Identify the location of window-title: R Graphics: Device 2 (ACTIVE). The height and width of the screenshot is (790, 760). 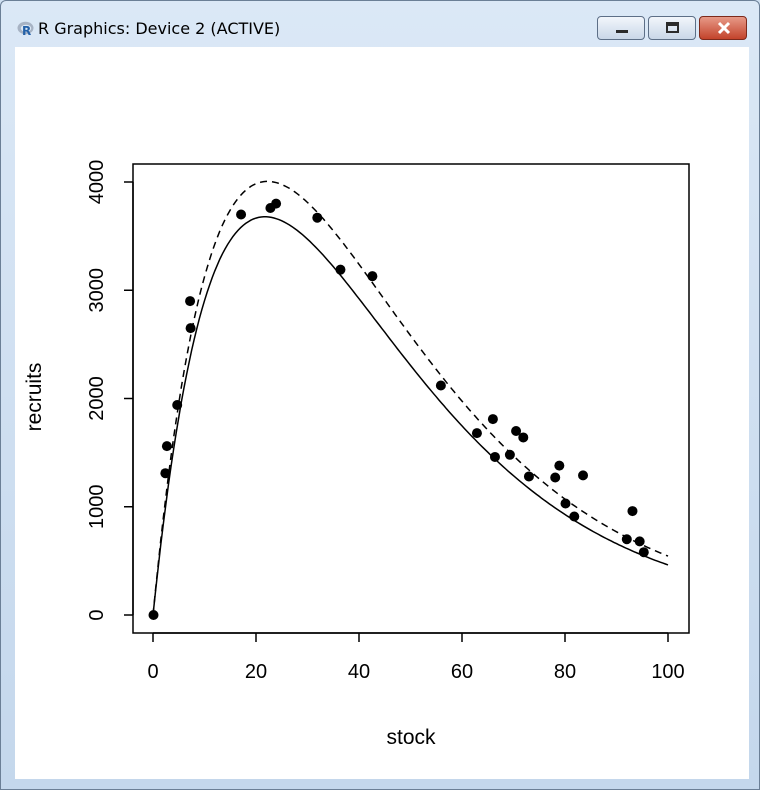
(159, 28).